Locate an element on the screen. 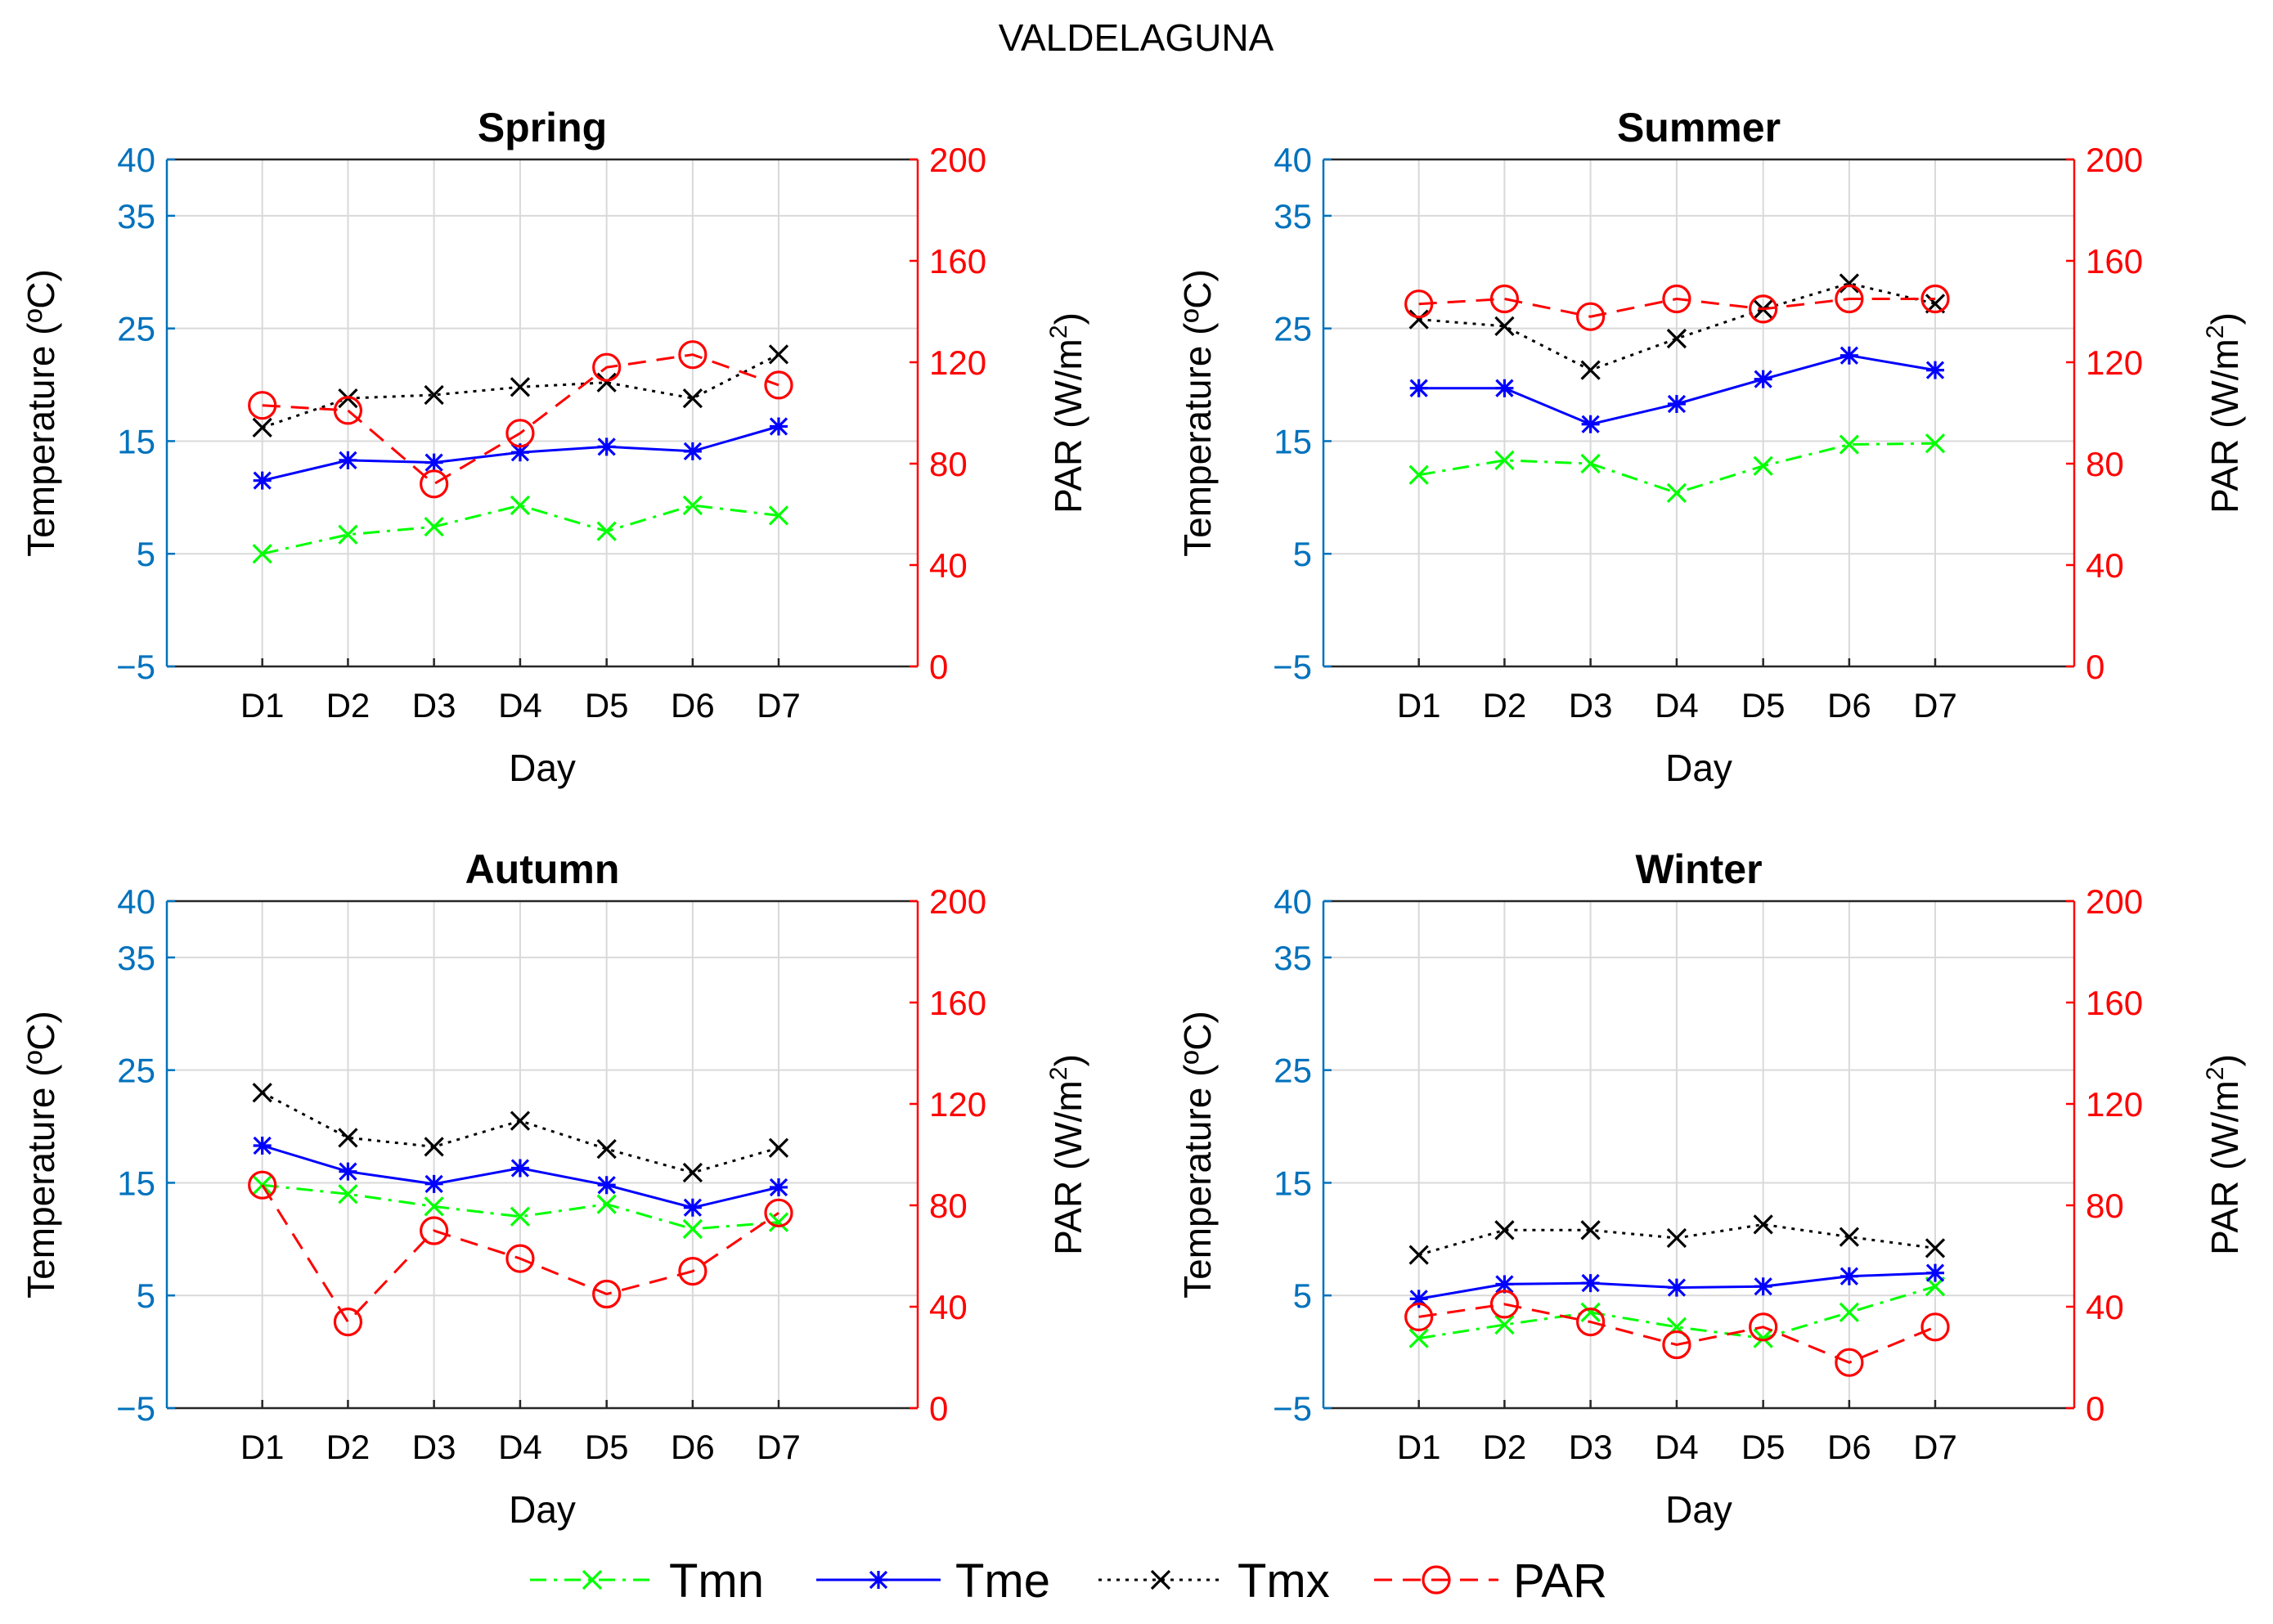  legend-label-par: PAR is located at coordinates (1560, 1581).